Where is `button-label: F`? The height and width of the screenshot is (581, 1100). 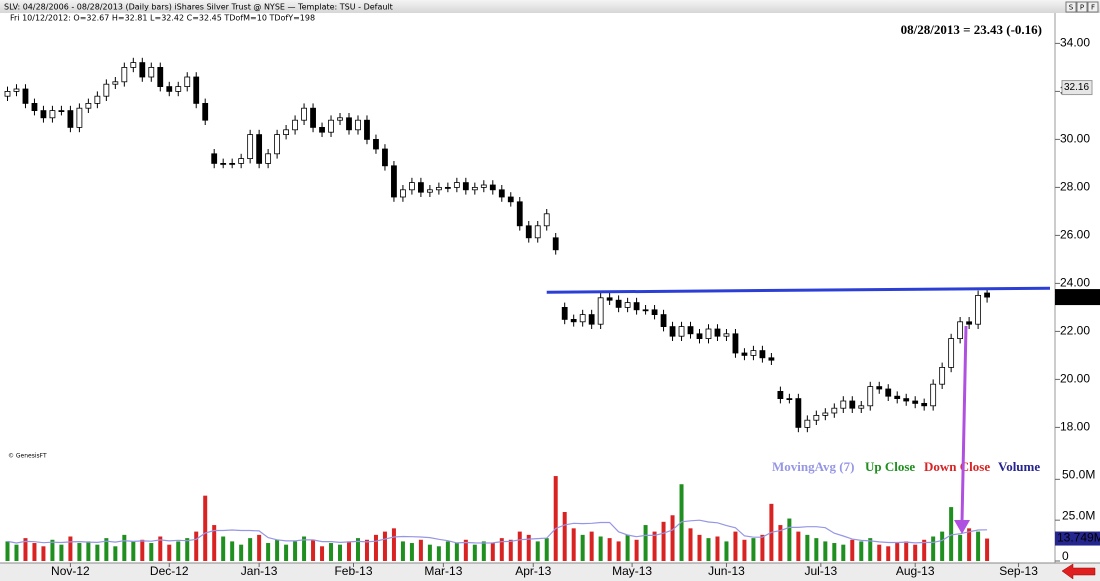 button-label: F is located at coordinates (1093, 8).